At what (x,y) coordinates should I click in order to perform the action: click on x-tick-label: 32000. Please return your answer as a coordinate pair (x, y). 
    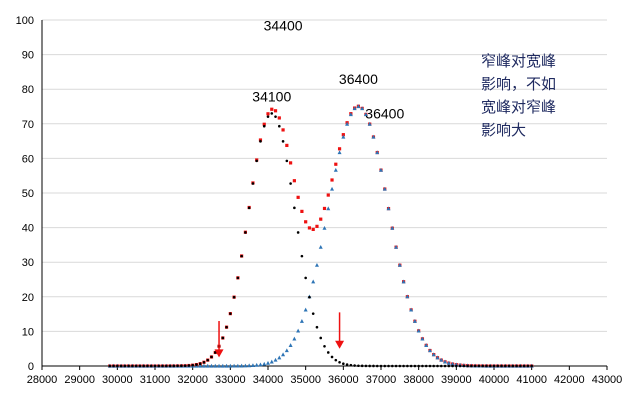
    Looking at the image, I should click on (192, 380).